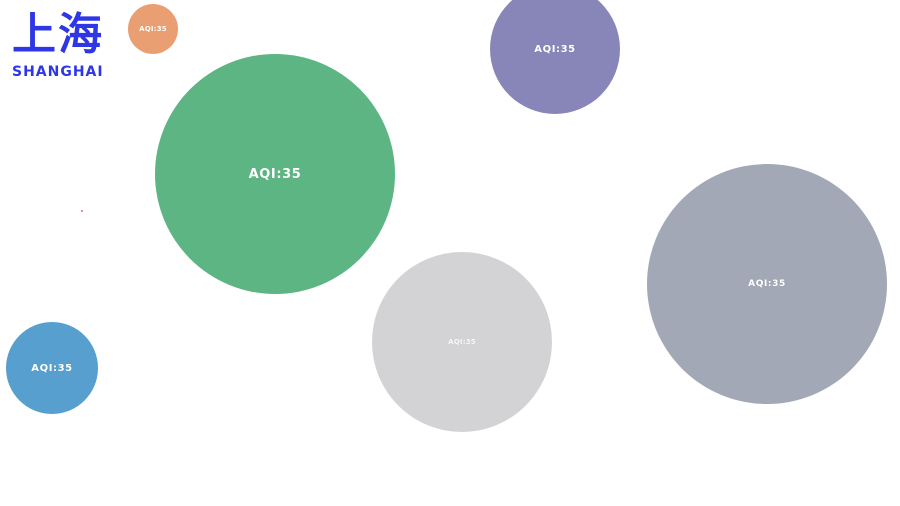 The image size is (900, 506). I want to click on city-name-chinese: 上海, so click(58, 34).